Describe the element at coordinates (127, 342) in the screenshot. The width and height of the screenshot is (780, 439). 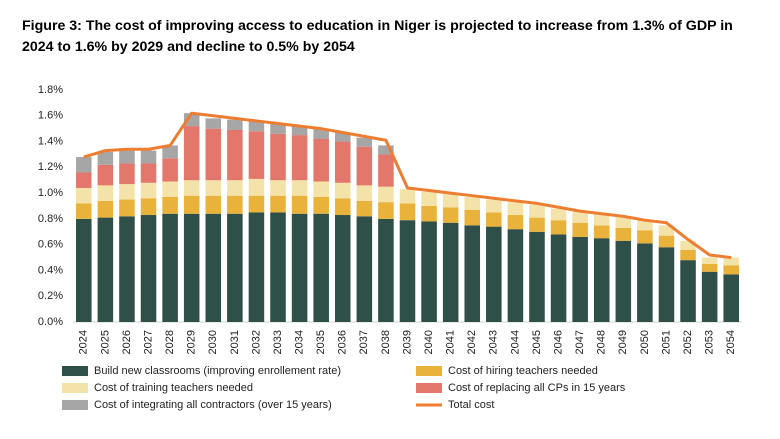
I see `x-tick-label: 2026` at that location.